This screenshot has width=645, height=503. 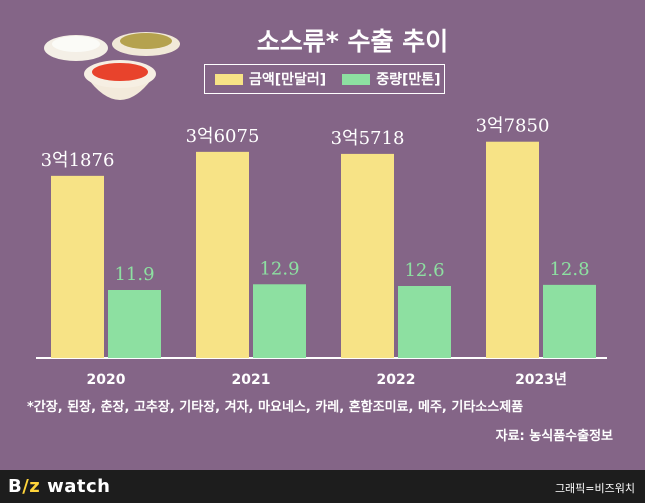 What do you see at coordinates (134, 274) in the screenshot?
I see `data-label-weight-0: 11.9` at bounding box center [134, 274].